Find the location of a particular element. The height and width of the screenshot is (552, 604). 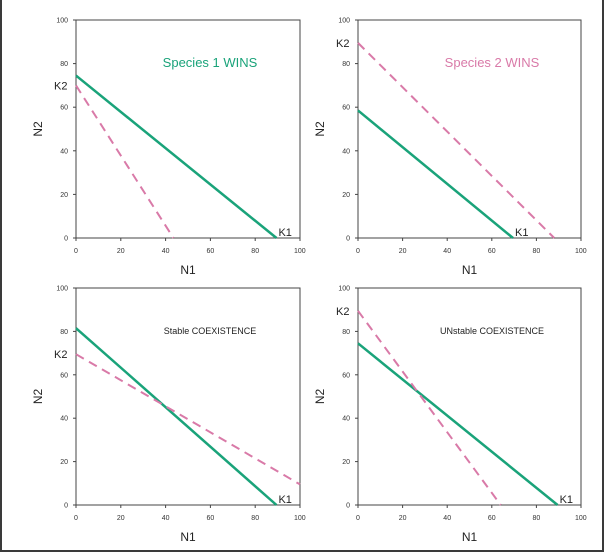

panel-annotation: Stable COEXISTENCE is located at coordinates (210, 331).